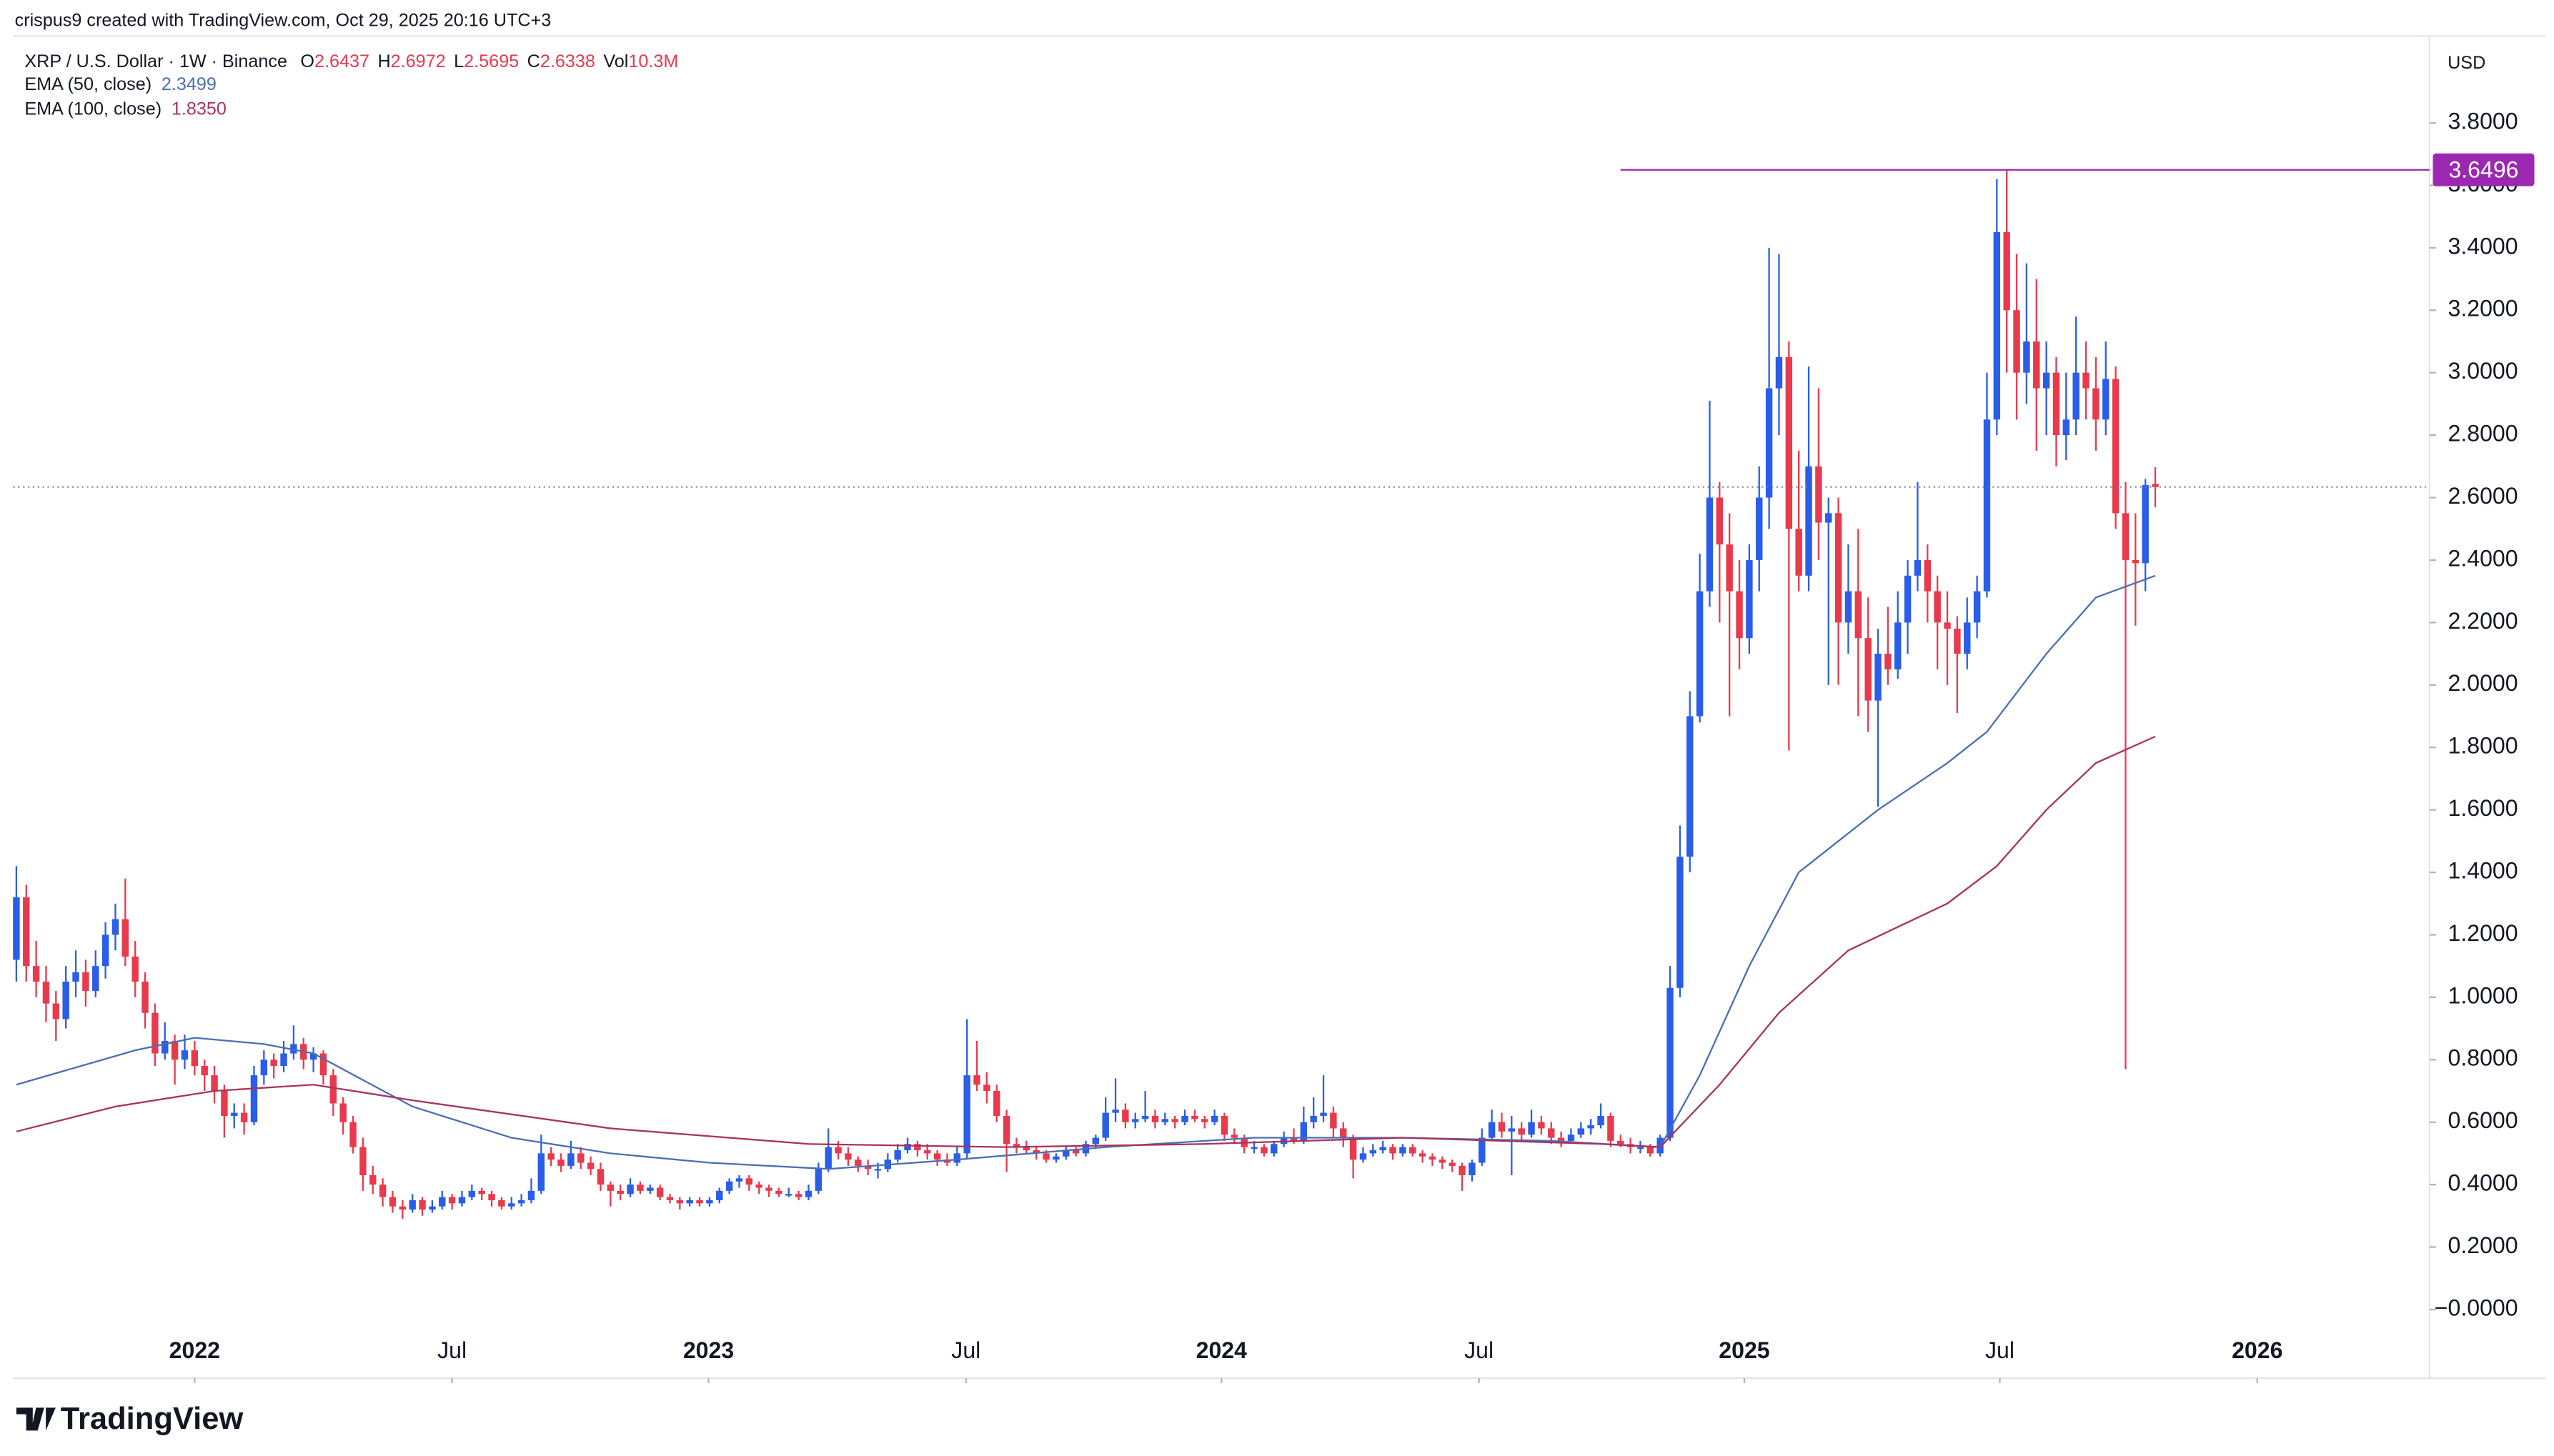 This screenshot has width=2554, height=1456. I want to click on level-badge, so click(2484, 169).